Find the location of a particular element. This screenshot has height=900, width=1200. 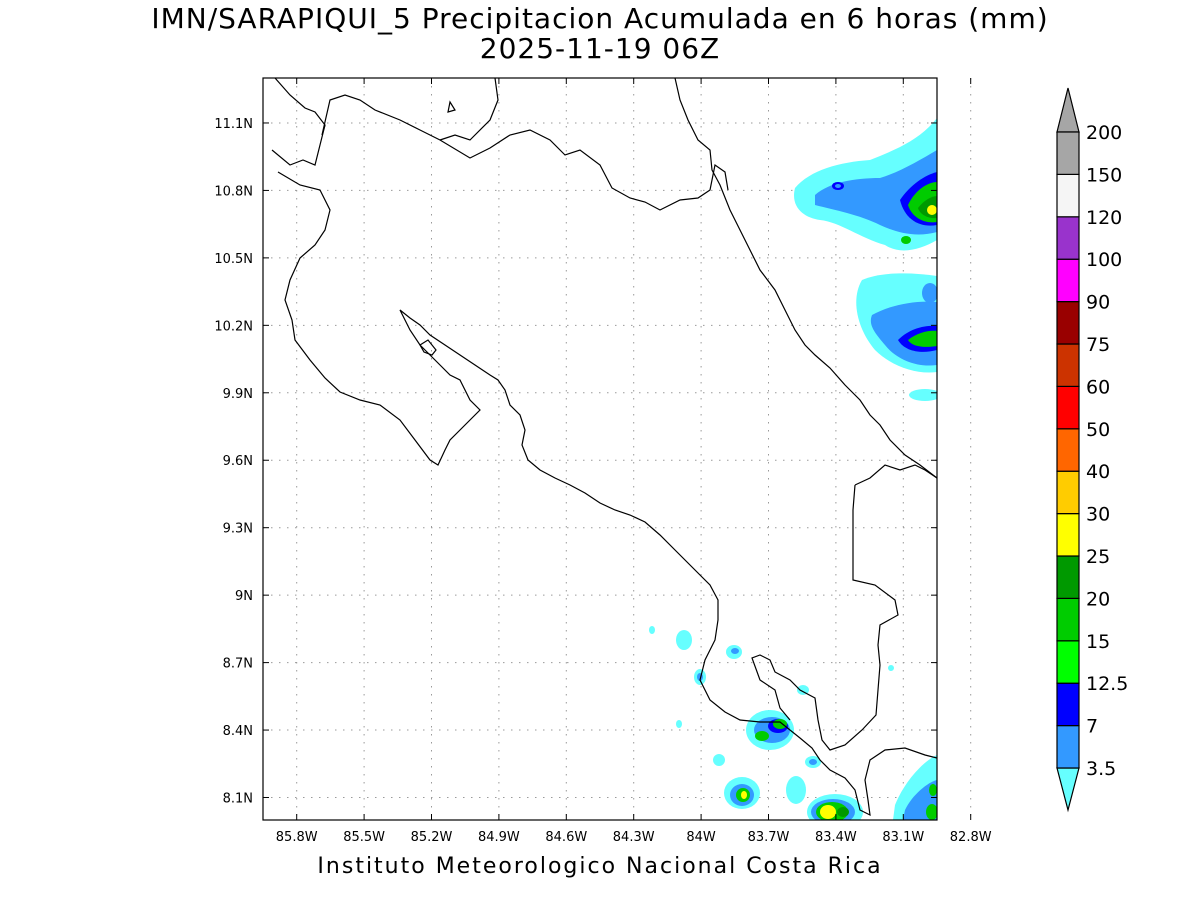

colorbar-label: 90 is located at coordinates (1098, 303).